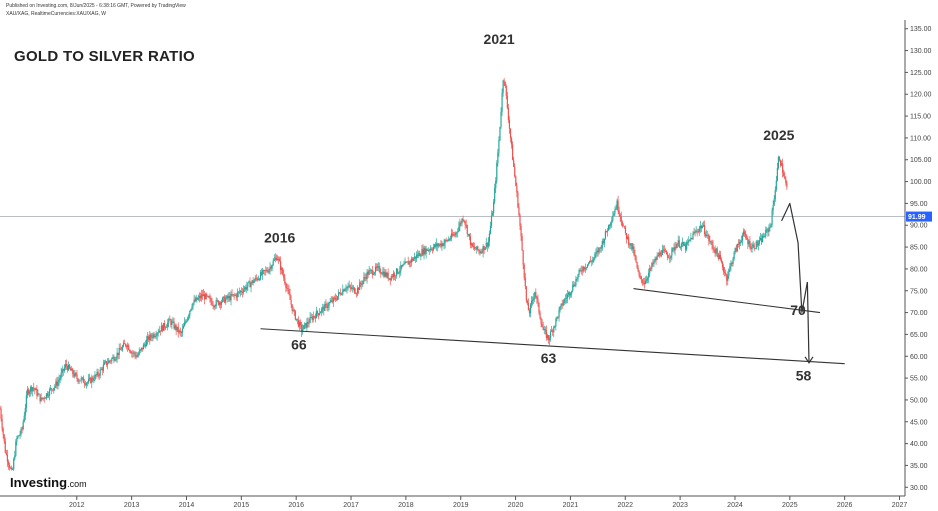 The image size is (938, 511). I want to click on annotation-label: 70, so click(798, 310).